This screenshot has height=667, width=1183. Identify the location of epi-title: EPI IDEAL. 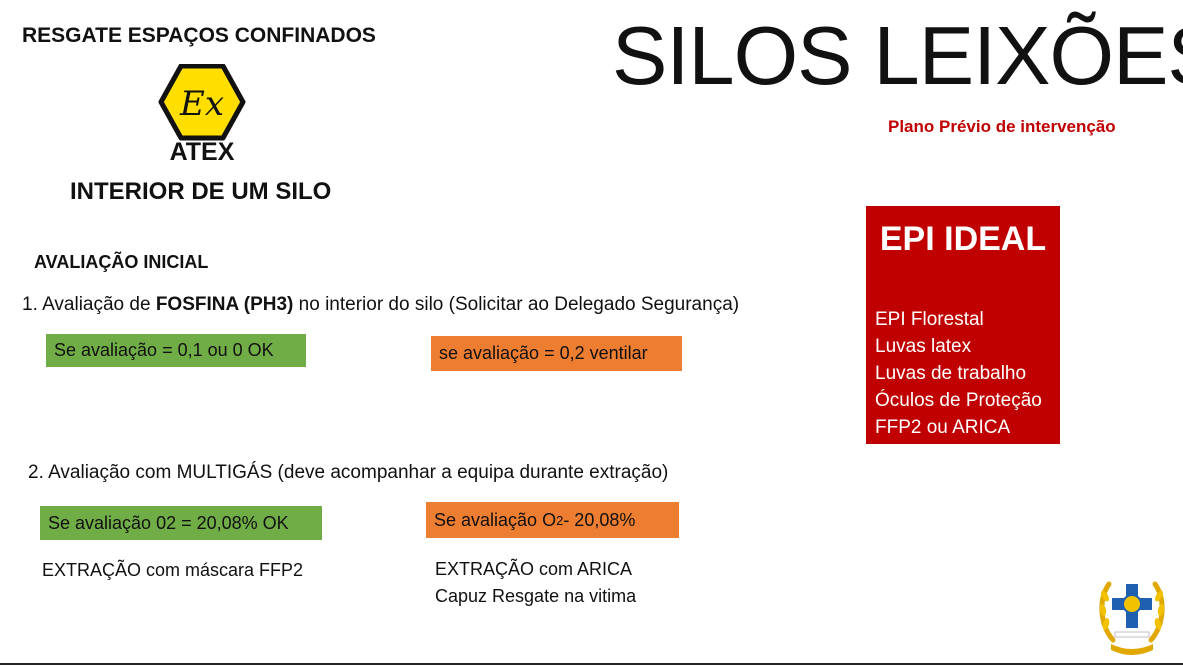
(963, 239).